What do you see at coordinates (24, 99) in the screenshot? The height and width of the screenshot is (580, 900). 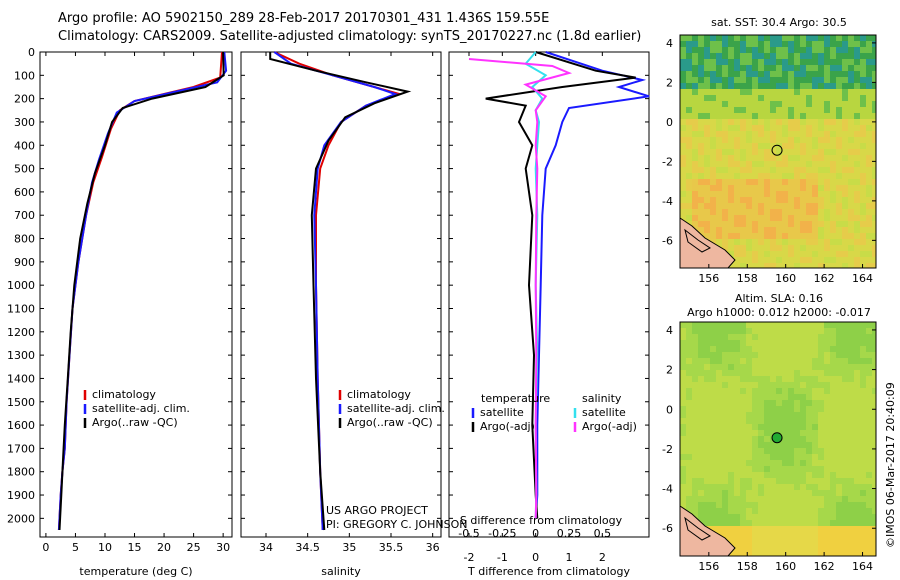 I see `y-tick-label: 200` at bounding box center [24, 99].